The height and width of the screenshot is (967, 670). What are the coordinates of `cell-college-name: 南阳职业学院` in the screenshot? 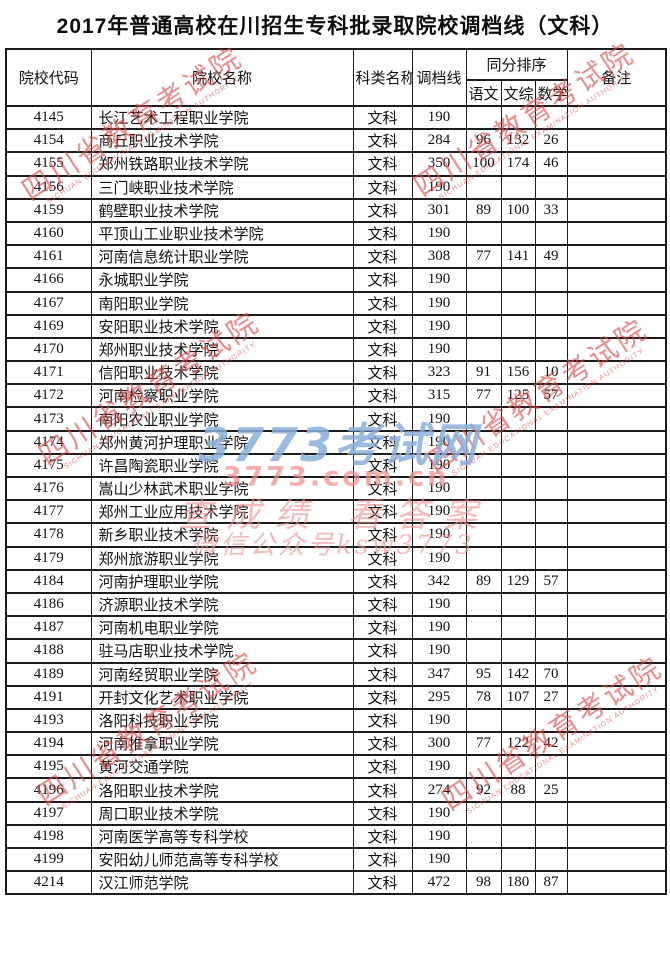 It's located at (222, 303).